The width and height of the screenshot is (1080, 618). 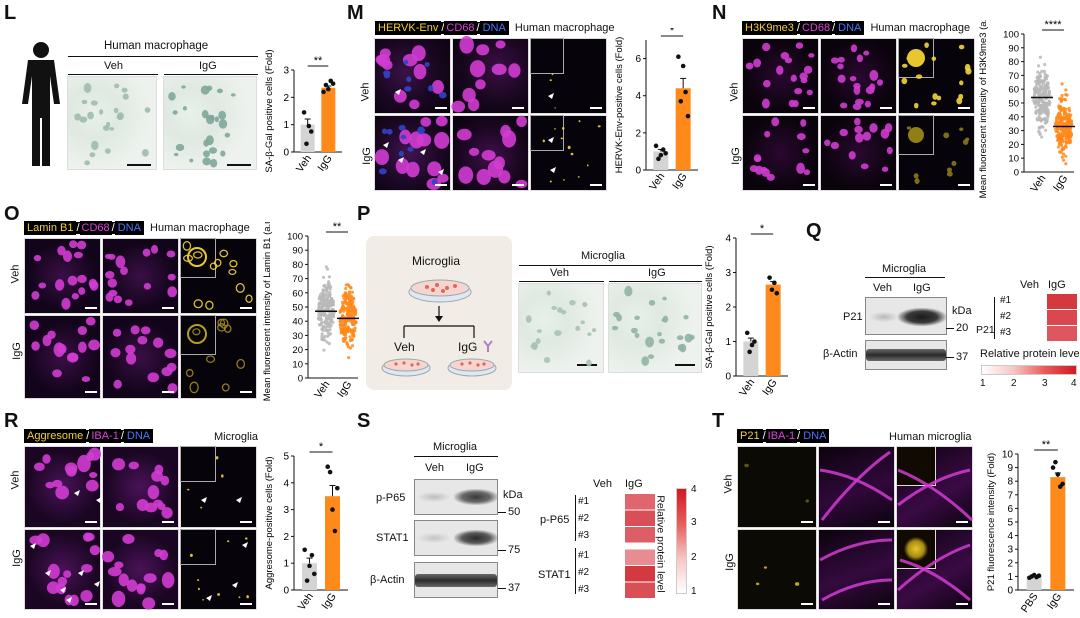 I want to click on panel-q-mw-20: 20, so click(x=962, y=328).